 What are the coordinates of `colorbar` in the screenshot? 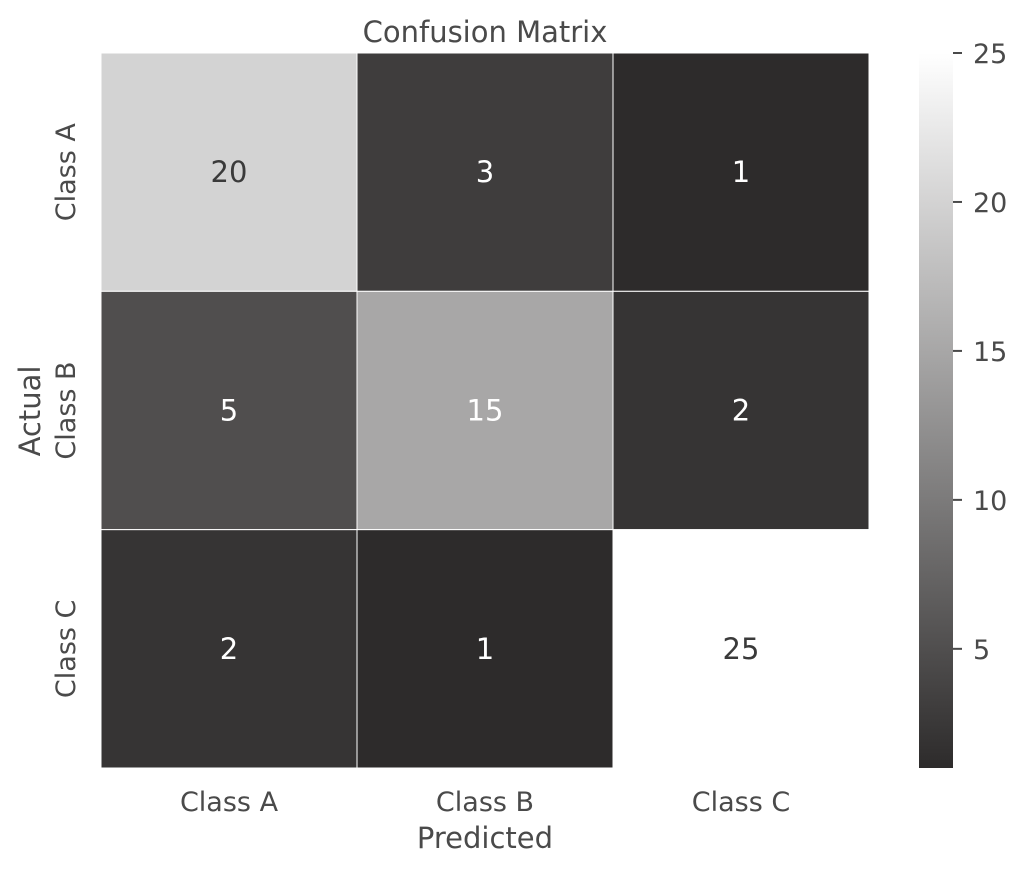 It's located at (936, 410).